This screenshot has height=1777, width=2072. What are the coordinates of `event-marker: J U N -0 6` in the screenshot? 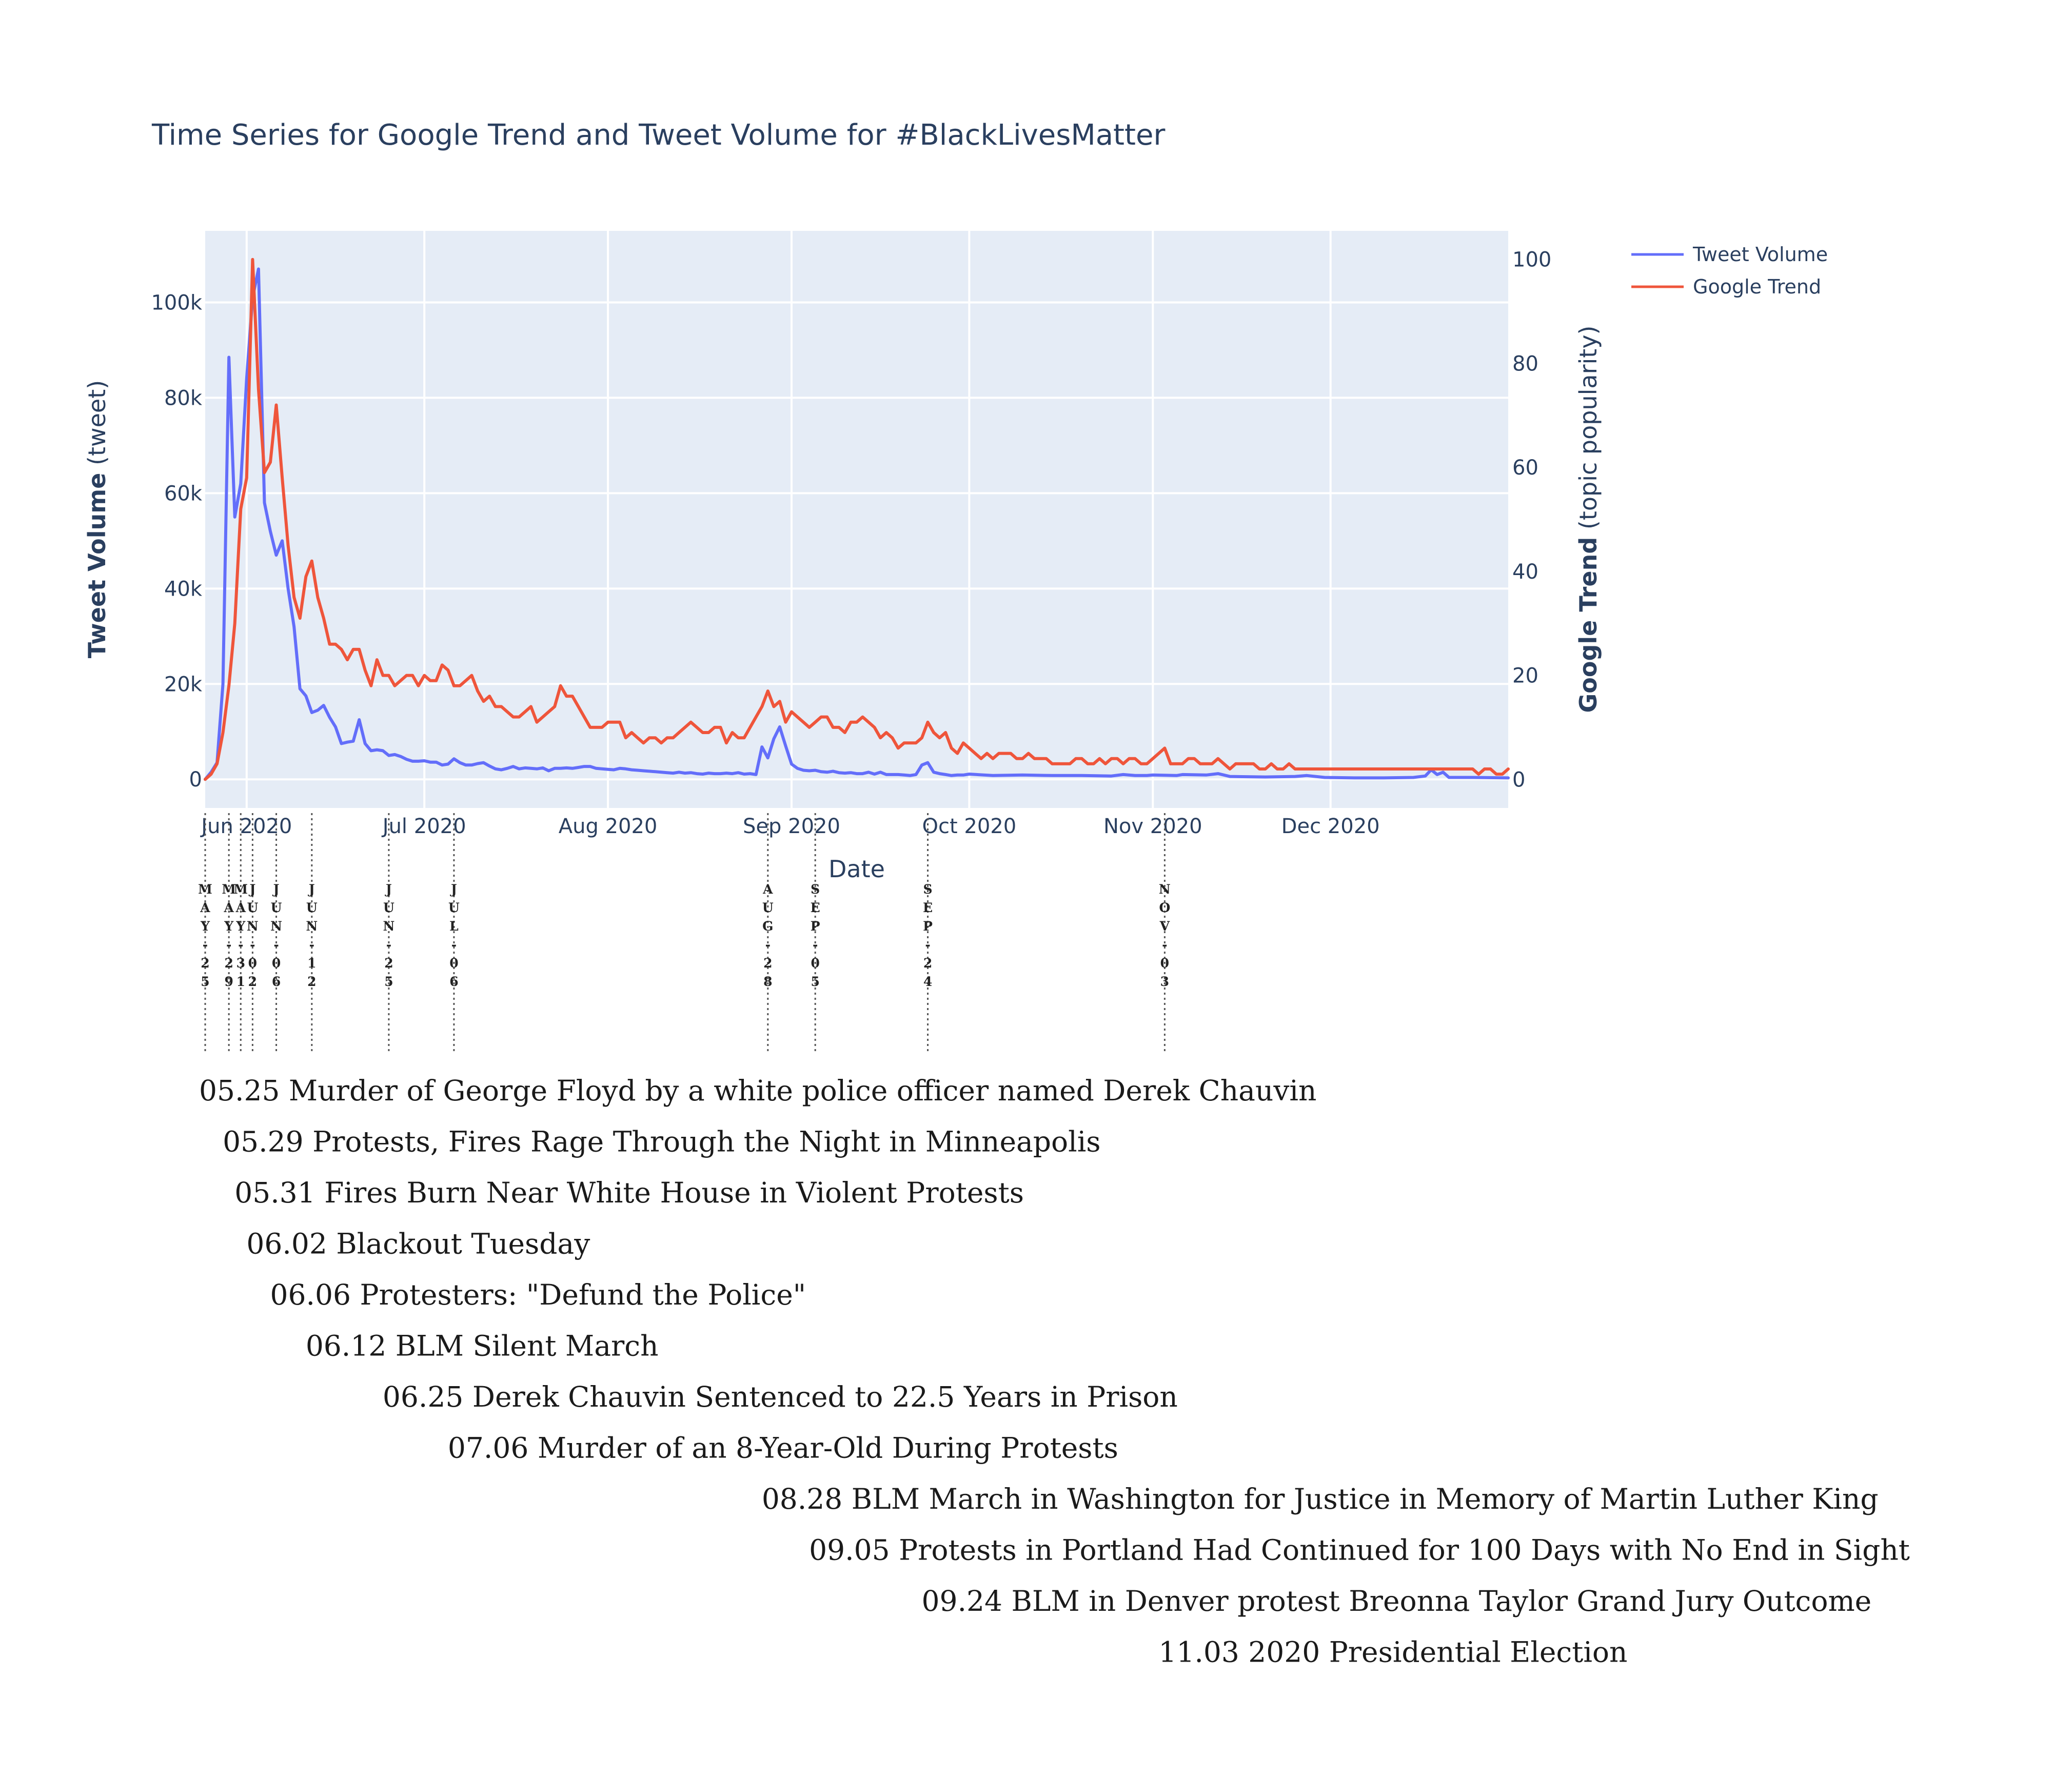 It's located at (276, 933).